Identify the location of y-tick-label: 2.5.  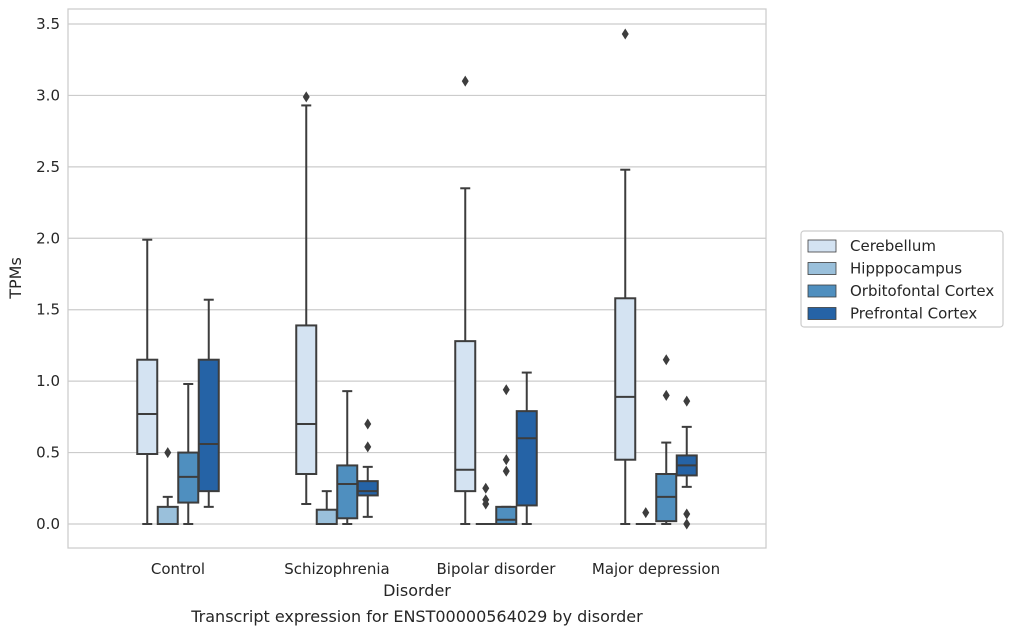
(48, 167).